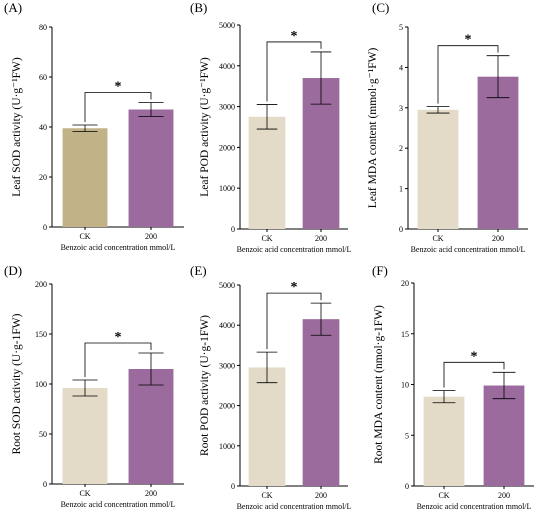  Describe the element at coordinates (17, 383) in the screenshot. I see `y-axis-label: Root SOD activity (U·g-1FW)` at that location.